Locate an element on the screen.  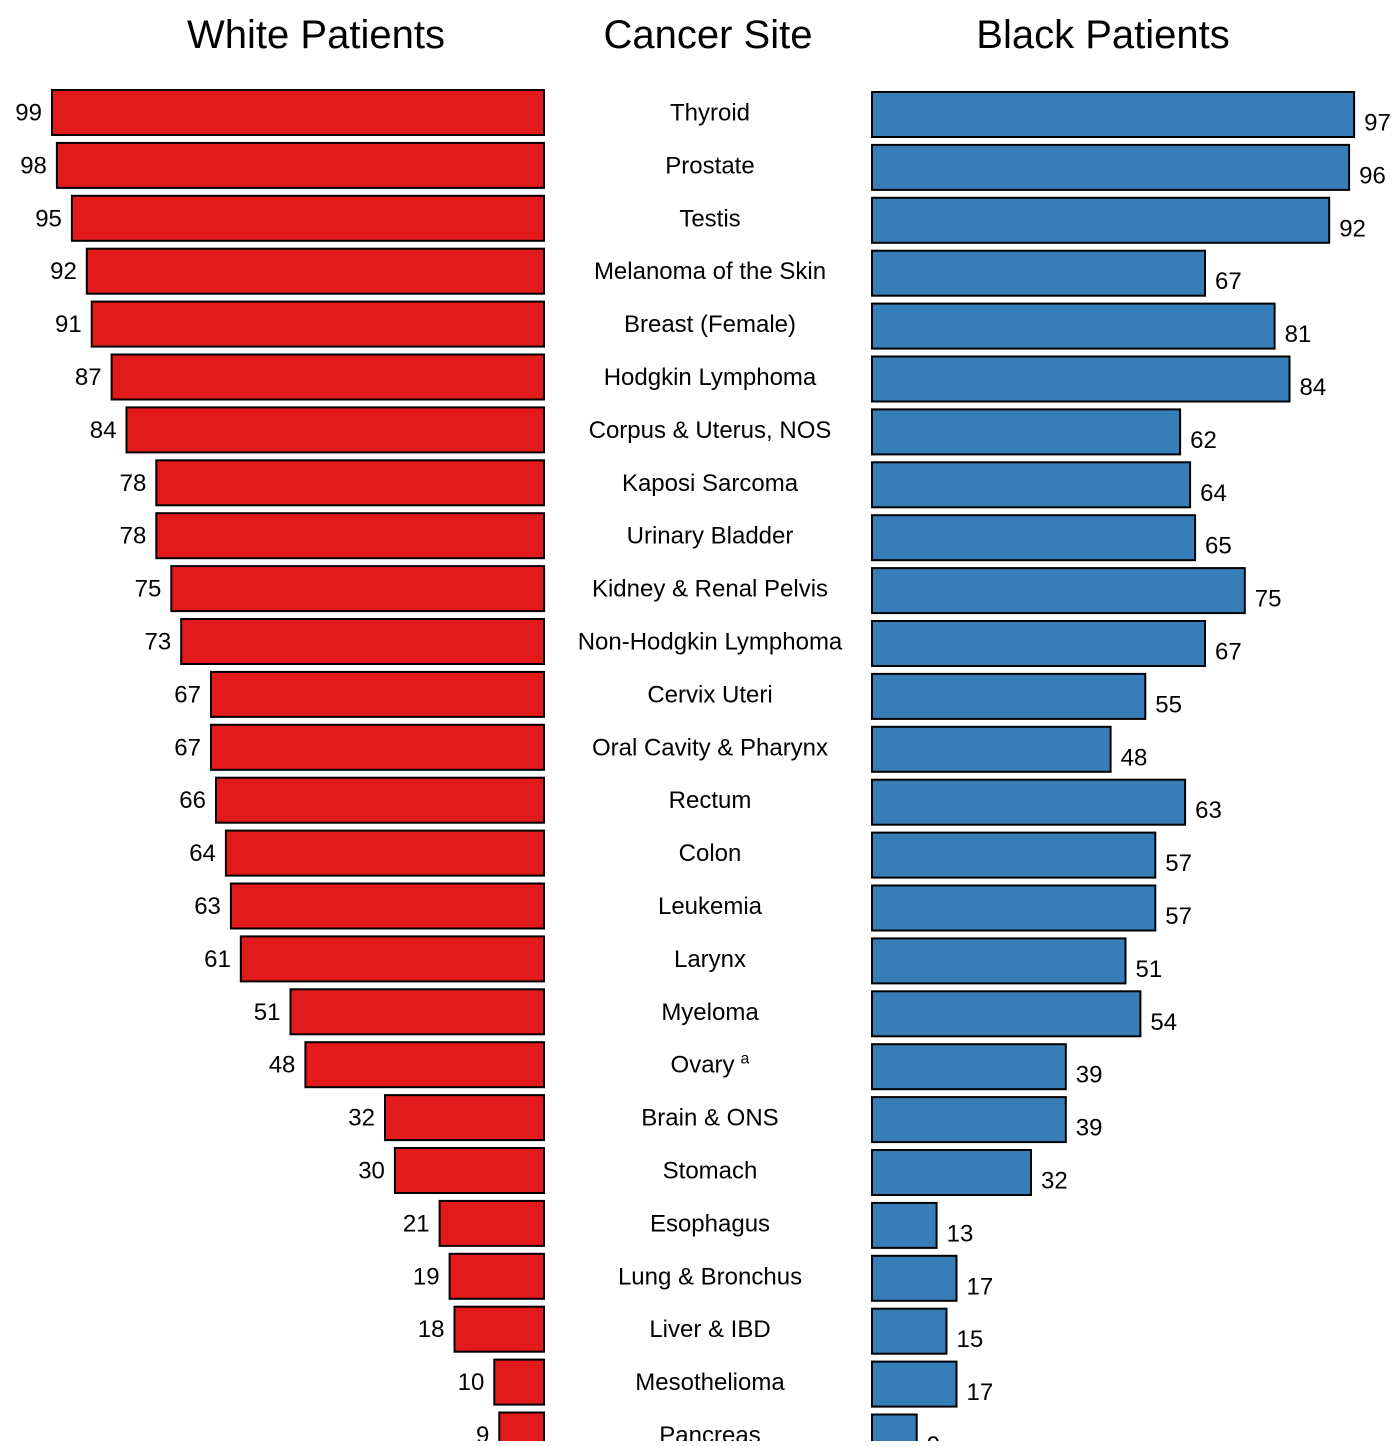
value-label-white-leukemia: 63 is located at coordinates (207, 906).